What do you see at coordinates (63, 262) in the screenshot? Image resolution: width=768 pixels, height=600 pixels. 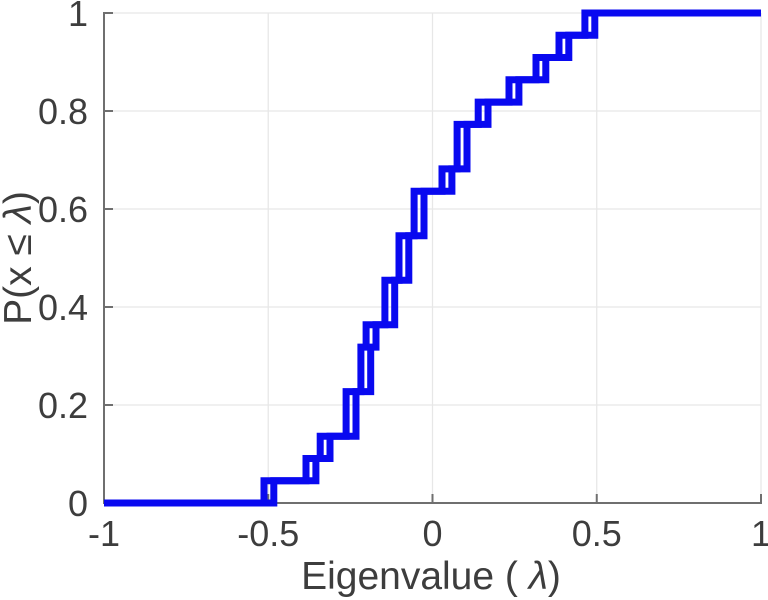 I see `y-tick-labels: 0 0.2 0.4 0.6 0.8 1` at bounding box center [63, 262].